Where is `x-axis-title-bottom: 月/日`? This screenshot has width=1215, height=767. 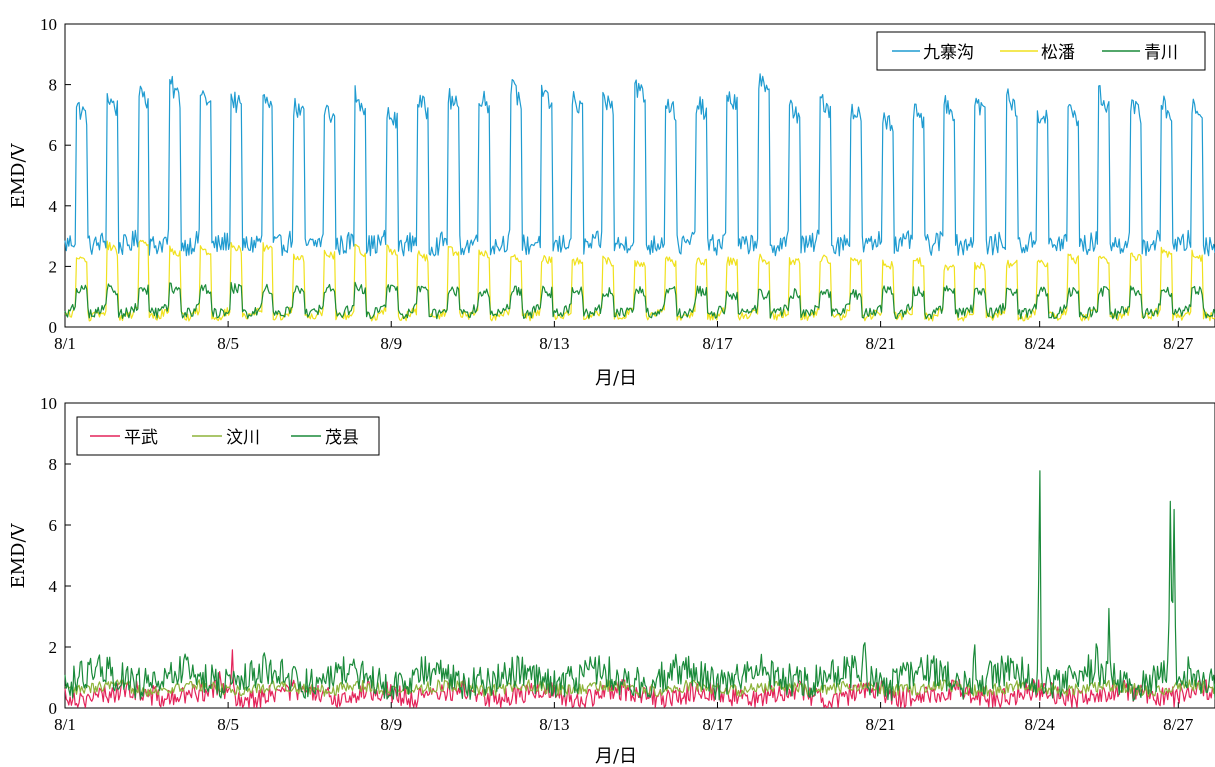
x-axis-title-bottom: 月/日 is located at coordinates (616, 756).